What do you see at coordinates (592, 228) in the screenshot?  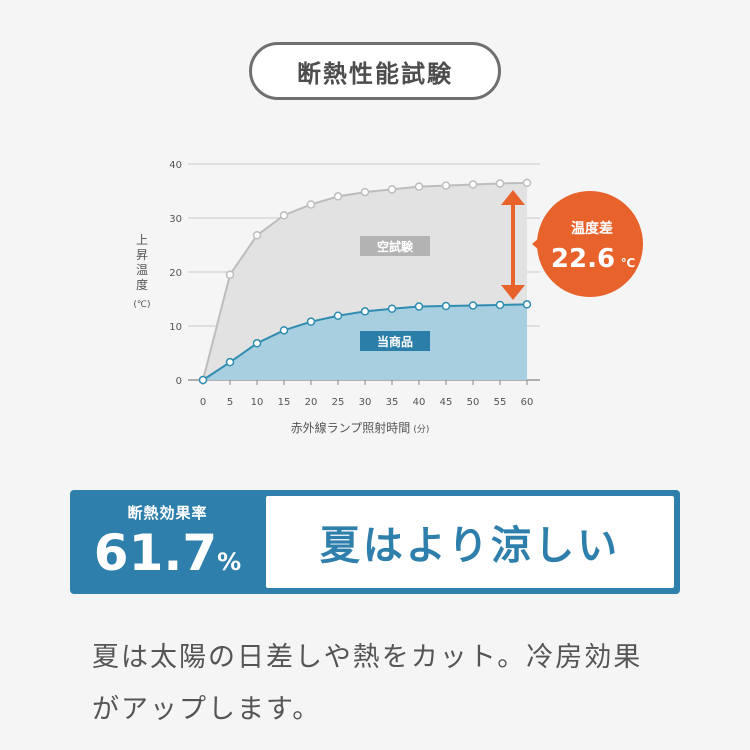 I see `difference-label: 温度差` at bounding box center [592, 228].